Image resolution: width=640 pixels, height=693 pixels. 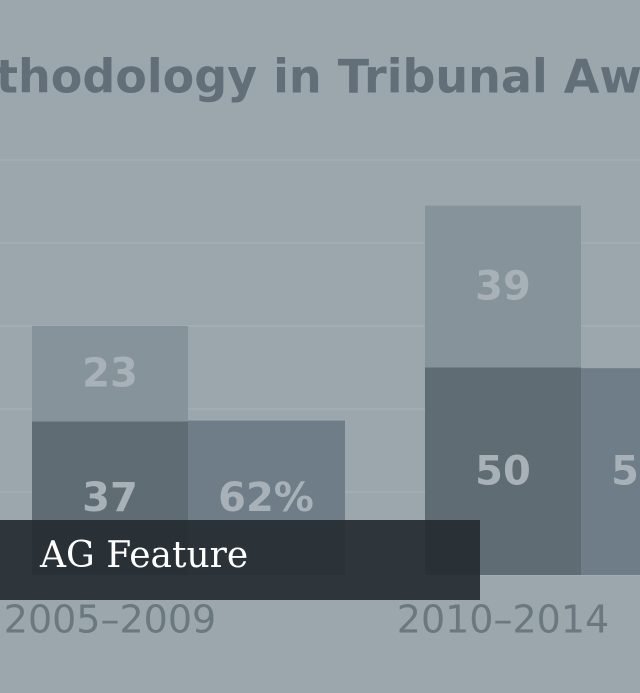 What do you see at coordinates (110, 620) in the screenshot?
I see `x-tick-label: 2005–2009` at bounding box center [110, 620].